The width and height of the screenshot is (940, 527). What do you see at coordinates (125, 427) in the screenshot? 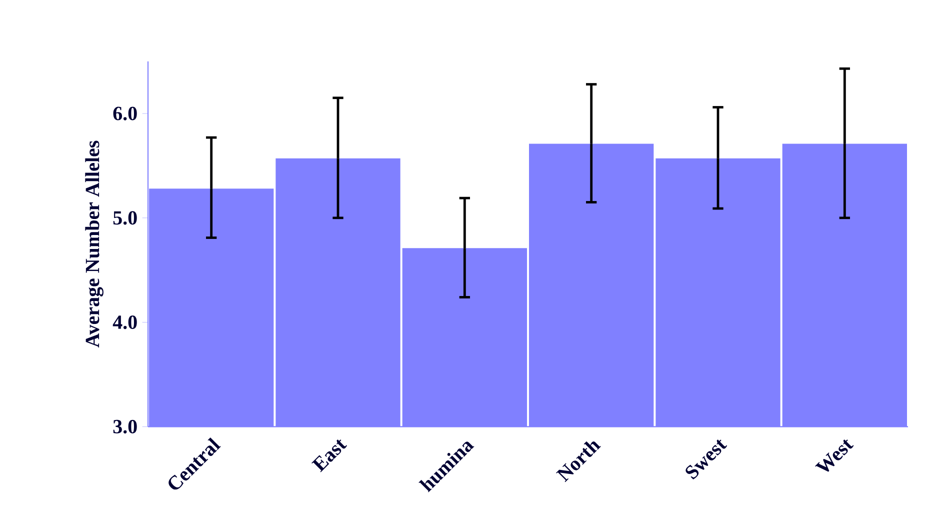
I see `y-tick-label: 3.0` at bounding box center [125, 427].